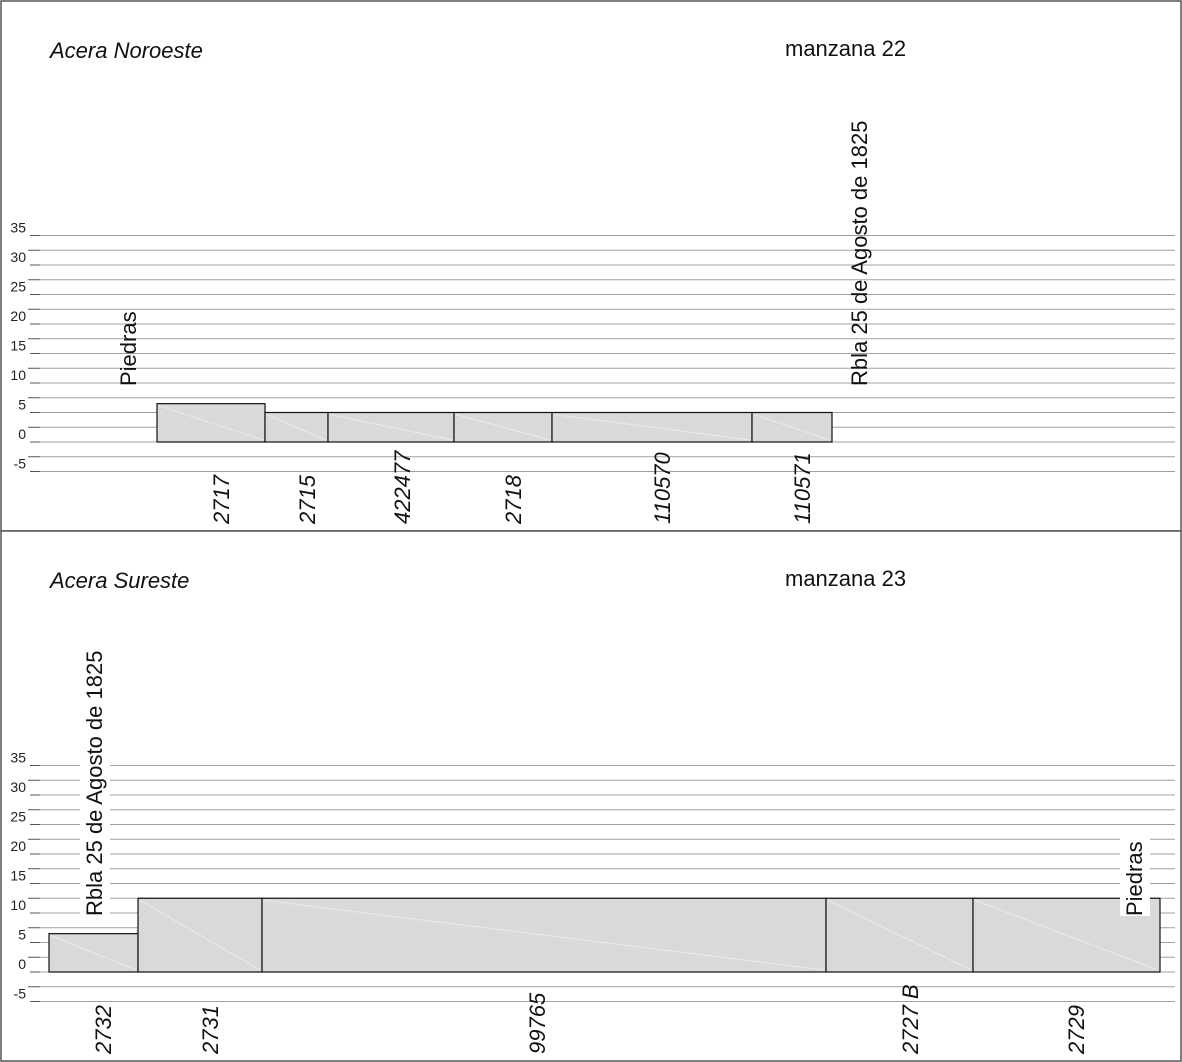  I want to click on street-label-left: Piedras, so click(128, 348).